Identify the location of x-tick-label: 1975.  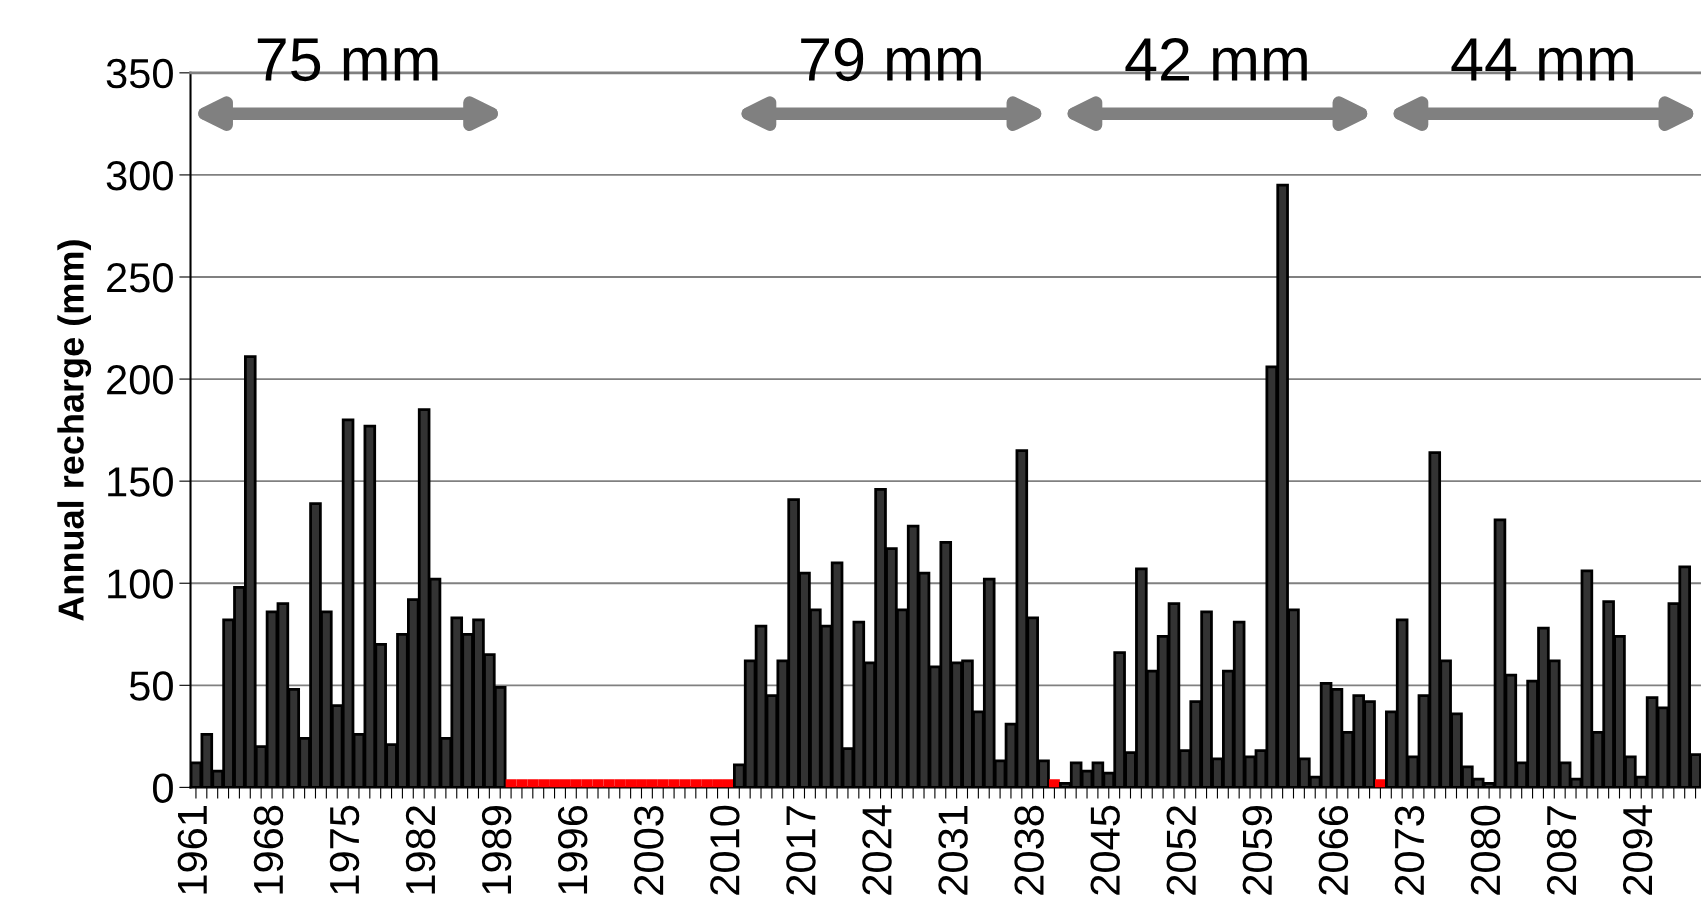
(344, 849).